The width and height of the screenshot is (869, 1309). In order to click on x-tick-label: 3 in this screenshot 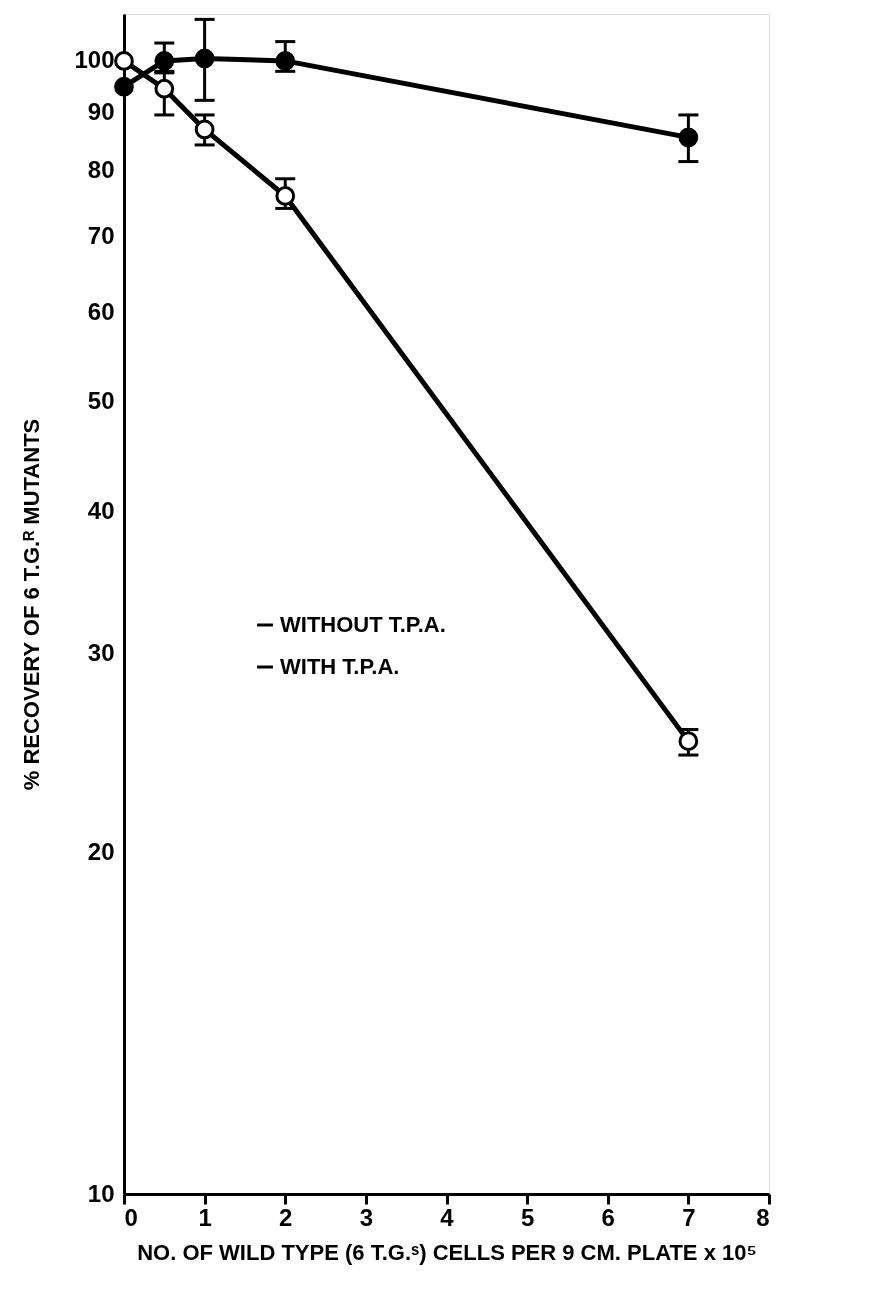, I will do `click(366, 1217)`.